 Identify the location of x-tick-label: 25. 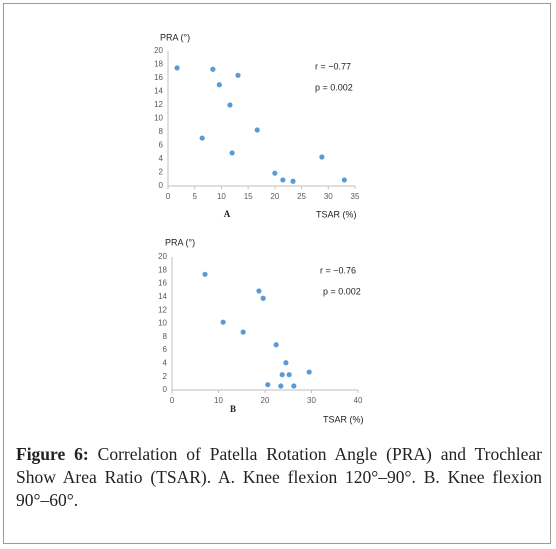
(301, 196).